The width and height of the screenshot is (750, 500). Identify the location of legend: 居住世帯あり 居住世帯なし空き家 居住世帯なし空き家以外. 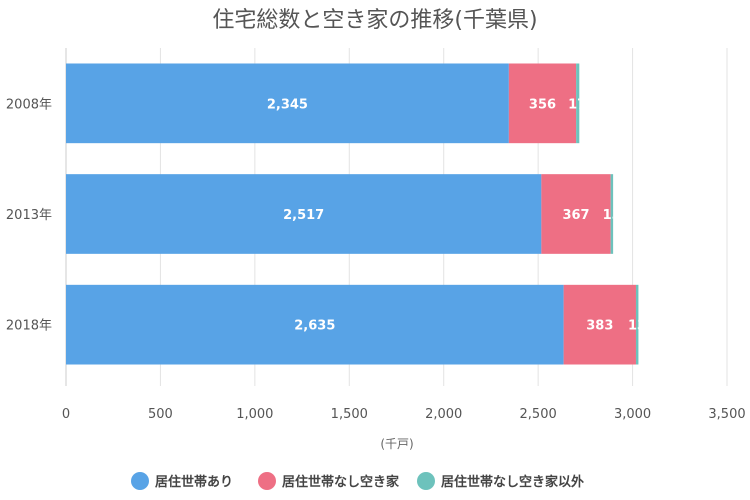
(357, 481).